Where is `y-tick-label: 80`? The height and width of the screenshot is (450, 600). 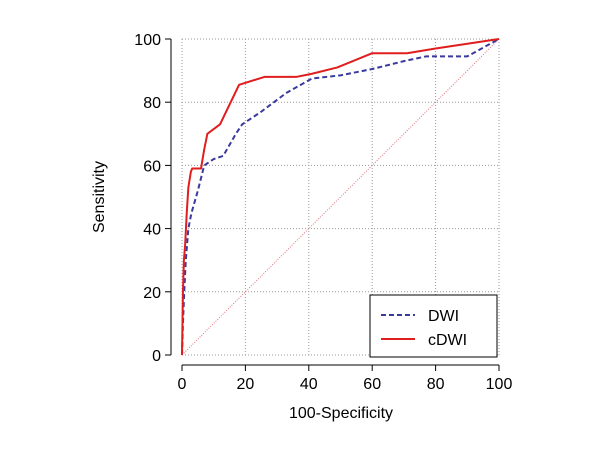
y-tick-label: 80 is located at coordinates (152, 103).